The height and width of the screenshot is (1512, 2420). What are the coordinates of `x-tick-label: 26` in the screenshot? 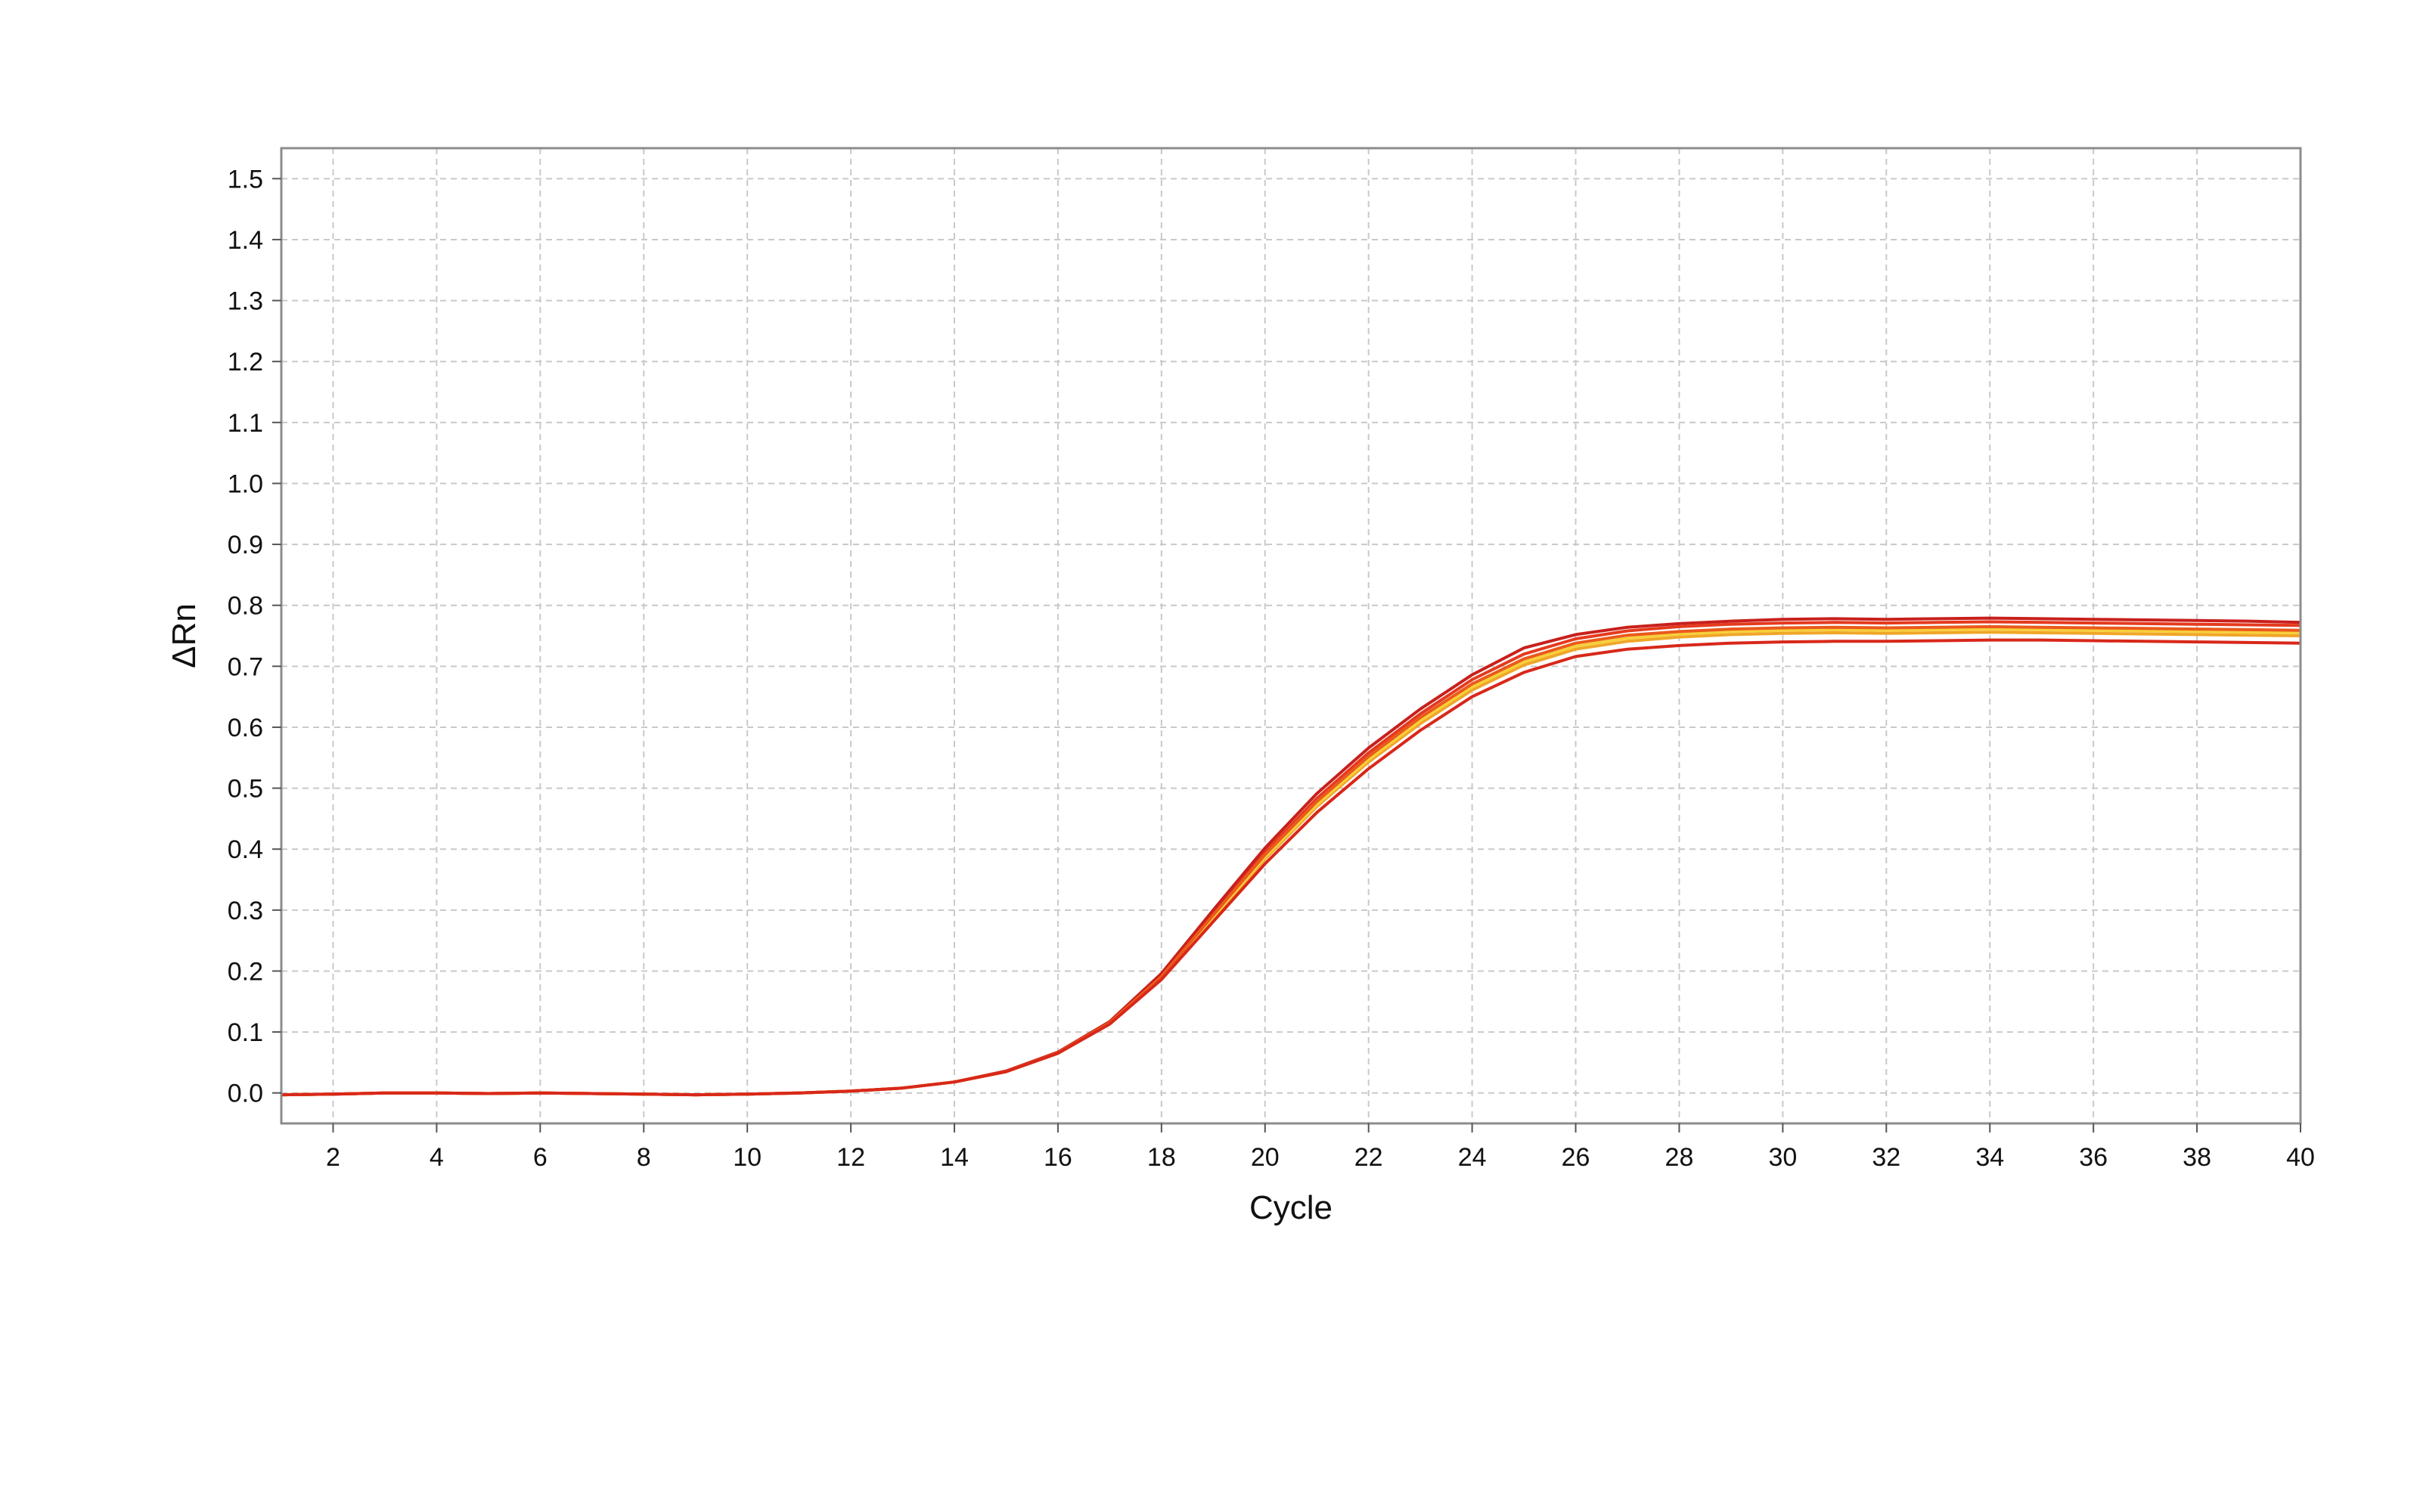 It's located at (1576, 1157).